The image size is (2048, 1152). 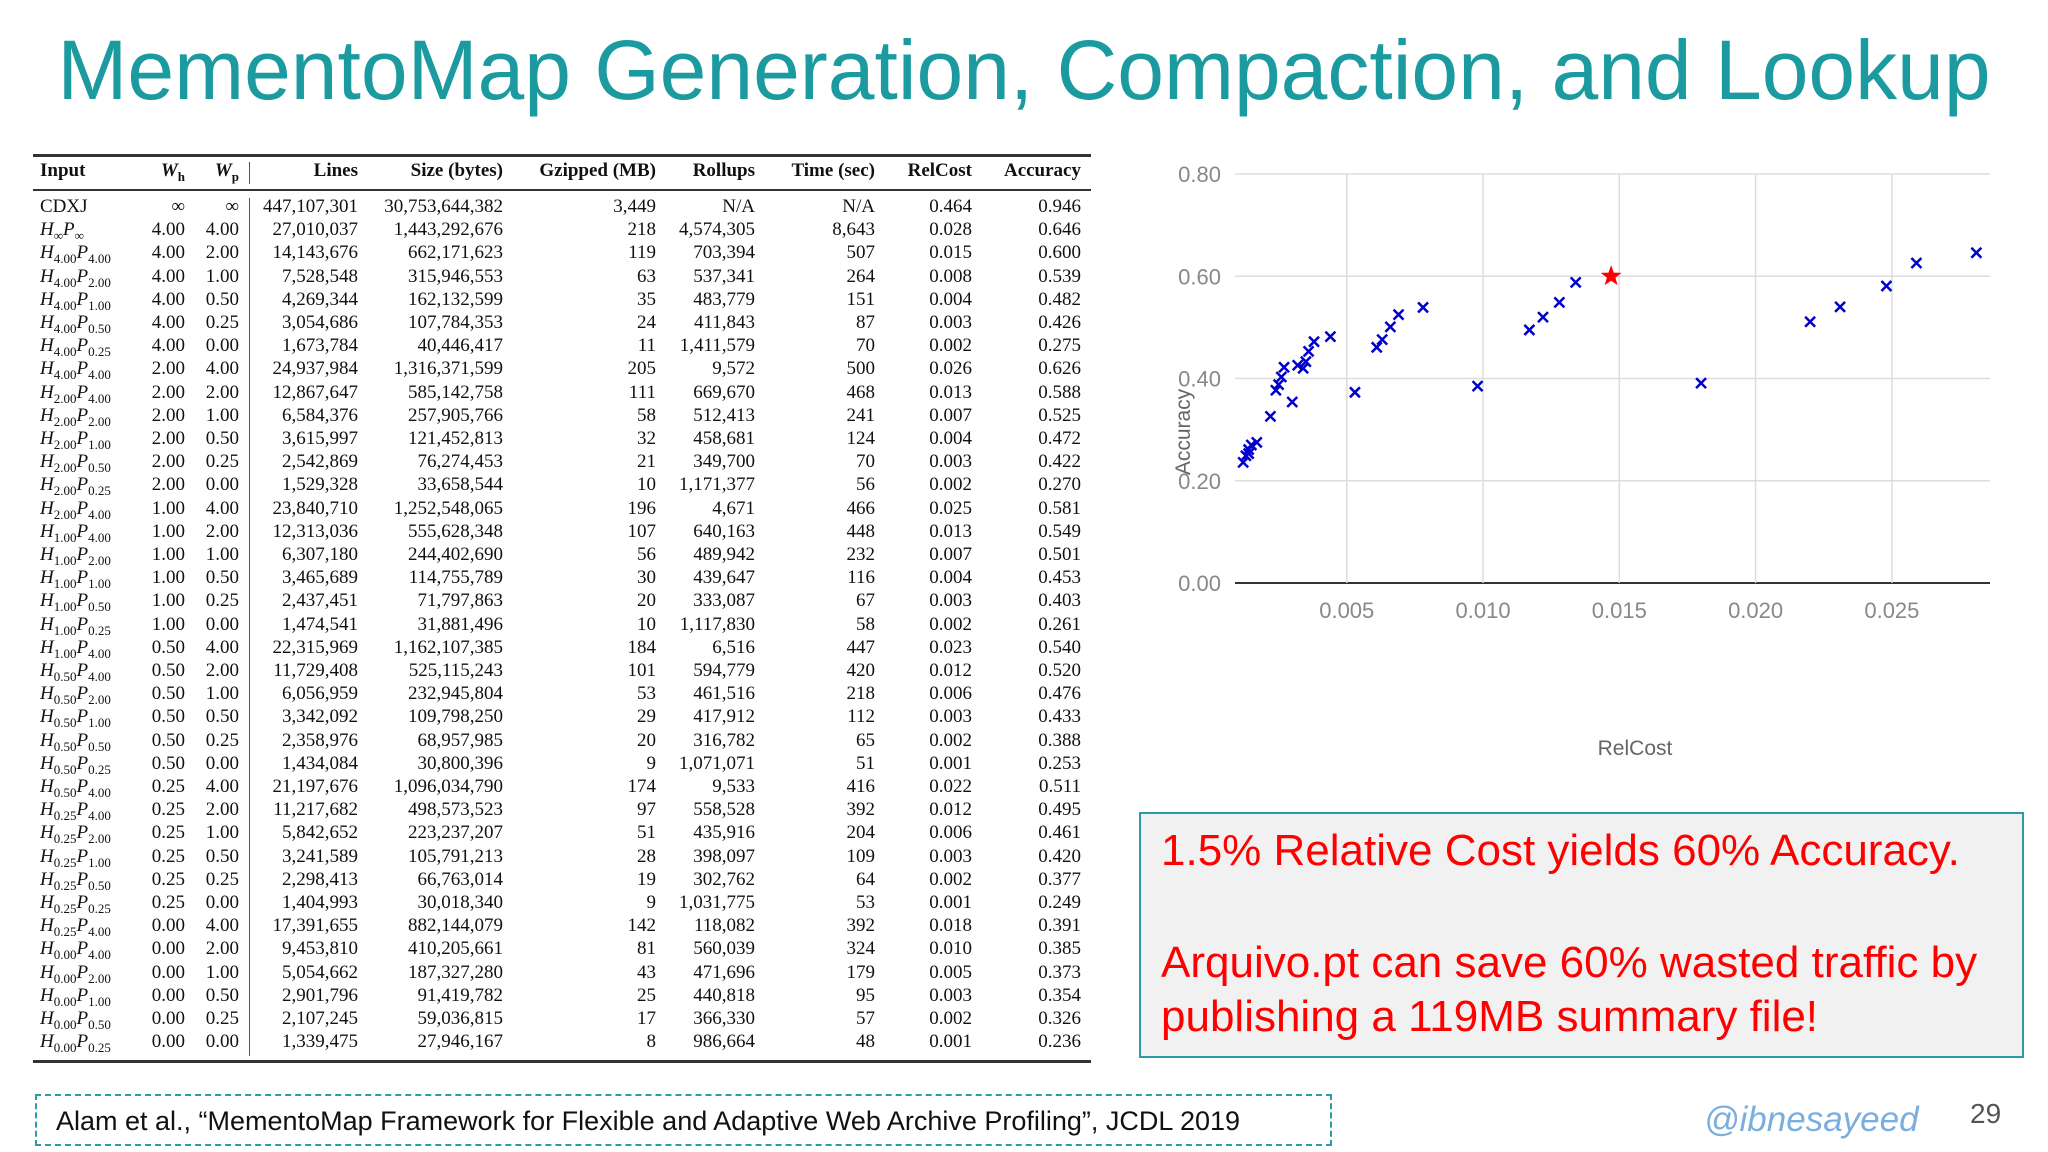 I want to click on x-axis-label: RelCost, so click(x=1635, y=748).